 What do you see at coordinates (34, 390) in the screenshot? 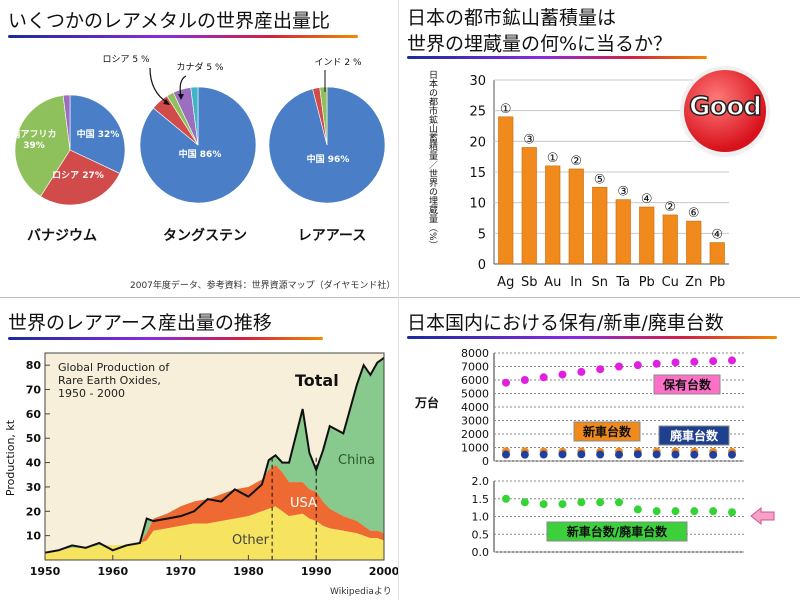
I see `y-tick-label: 70` at bounding box center [34, 390].